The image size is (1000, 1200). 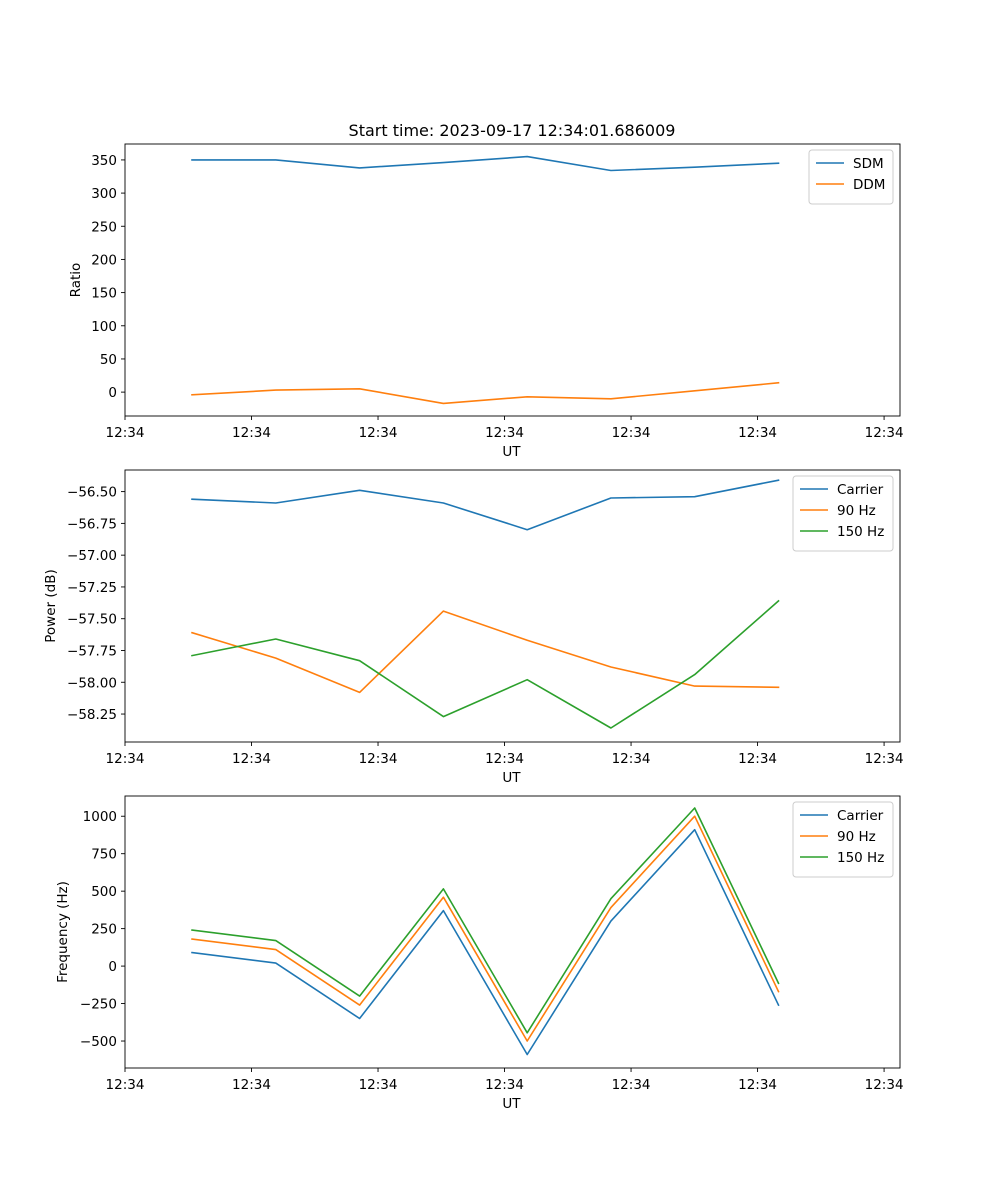 I want to click on y-tick-label: −58.00, so click(x=92, y=683).